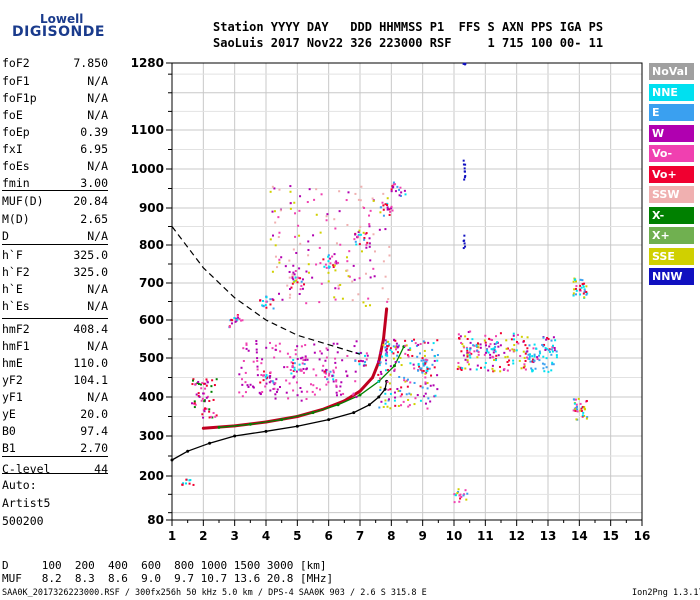 The image size is (700, 600). I want to click on x-tick-label: 11, so click(485, 536).